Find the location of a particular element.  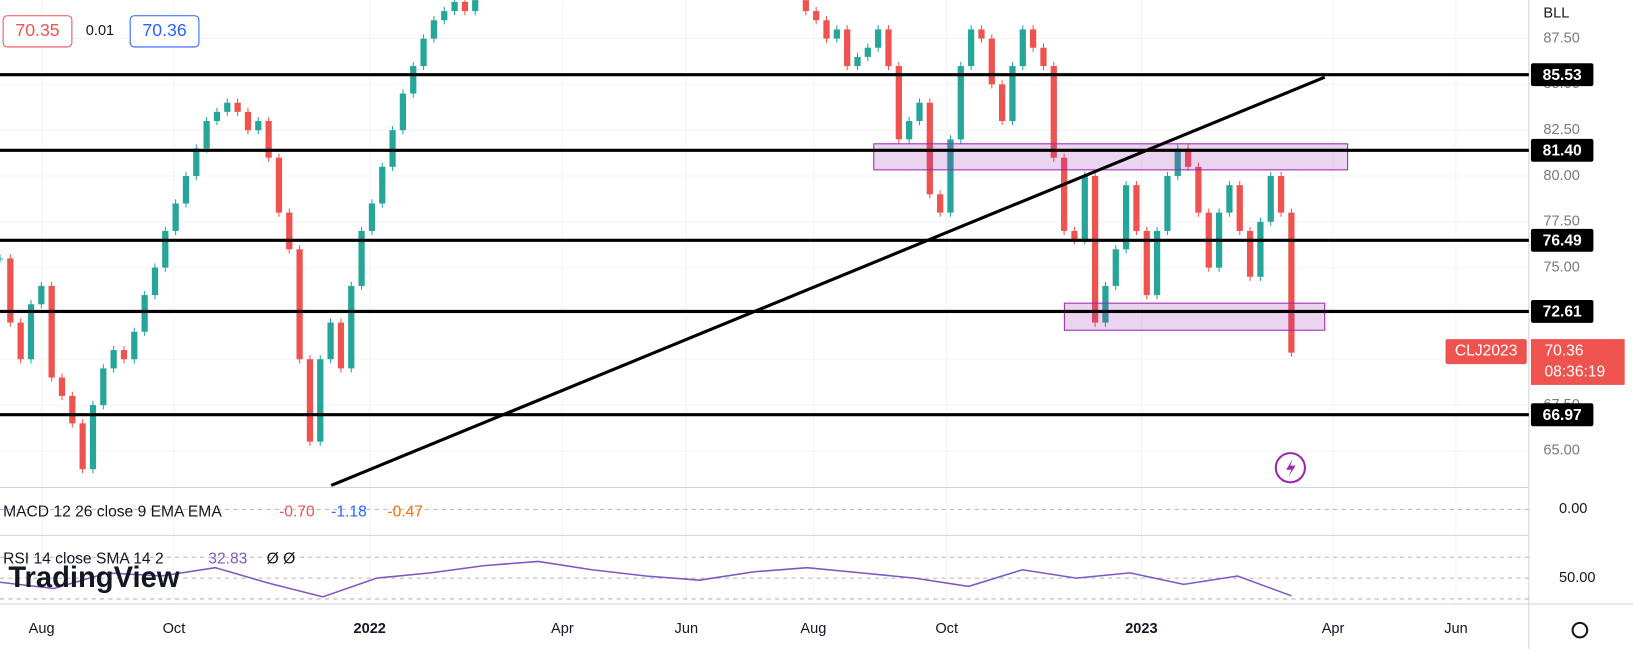

rsi-line is located at coordinates (646, 579).